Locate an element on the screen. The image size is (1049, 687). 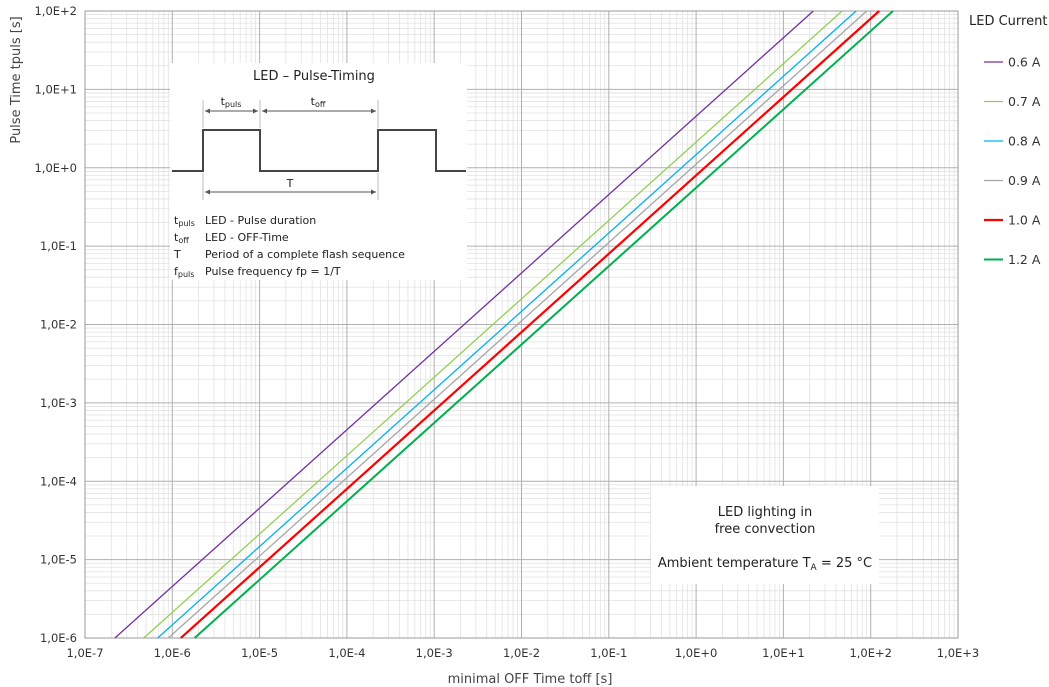
x-tick-label: 1,0E+0 is located at coordinates (696, 653).